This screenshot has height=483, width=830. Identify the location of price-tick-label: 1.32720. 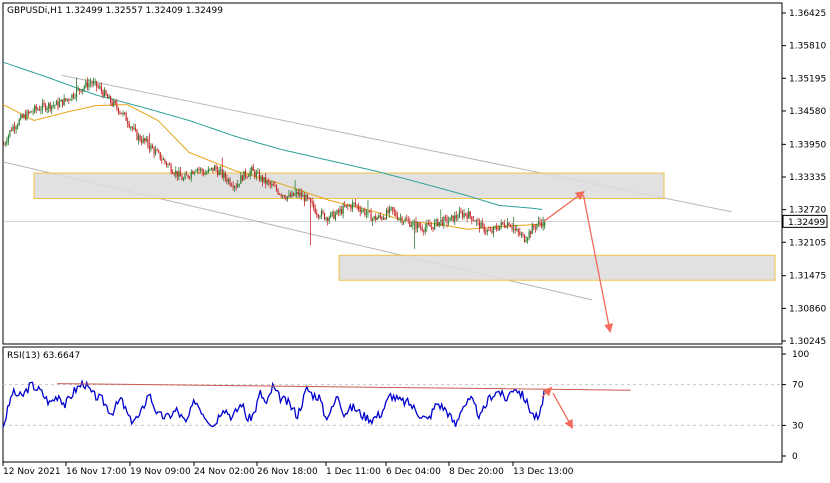
(807, 211).